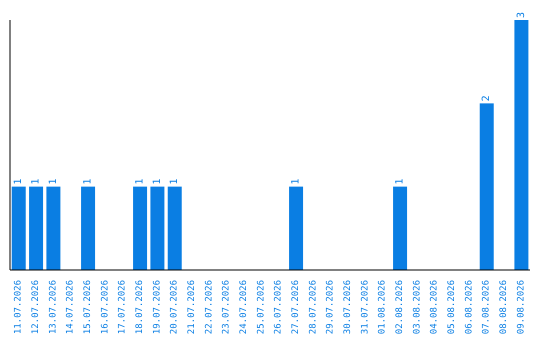 The height and width of the screenshot is (340, 540). What do you see at coordinates (469, 307) in the screenshot?
I see `x-tick-label: 06.08.2026` at bounding box center [469, 307].